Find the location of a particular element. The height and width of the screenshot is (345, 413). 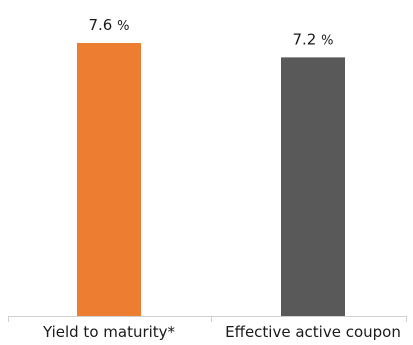

category-label-1: Yield to maturity* is located at coordinates (109, 332).